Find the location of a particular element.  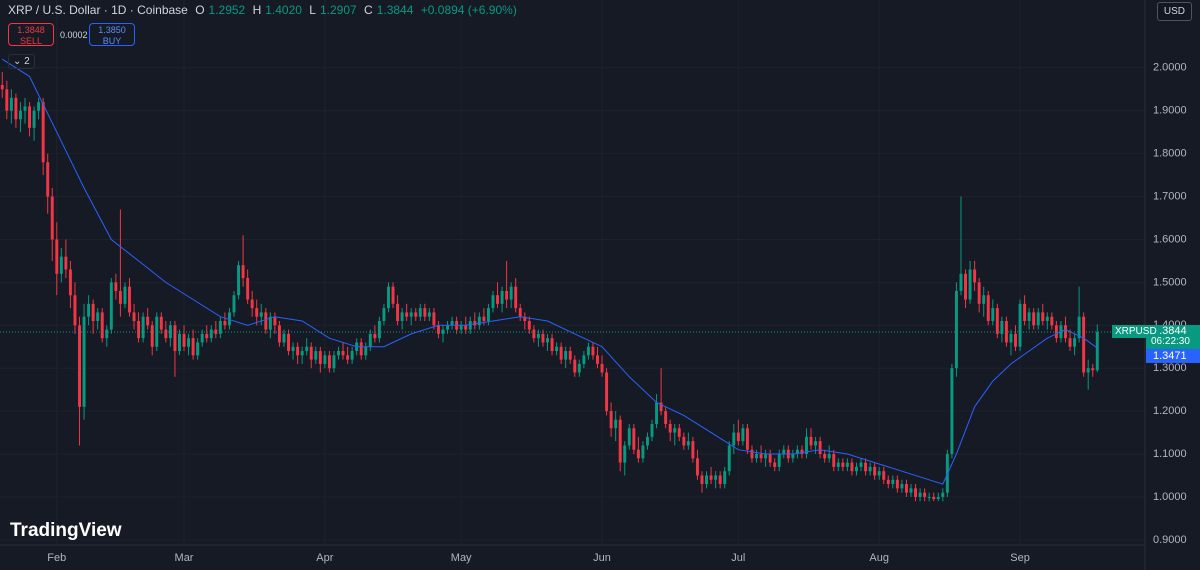

ma-price-box is located at coordinates (1173, 355).